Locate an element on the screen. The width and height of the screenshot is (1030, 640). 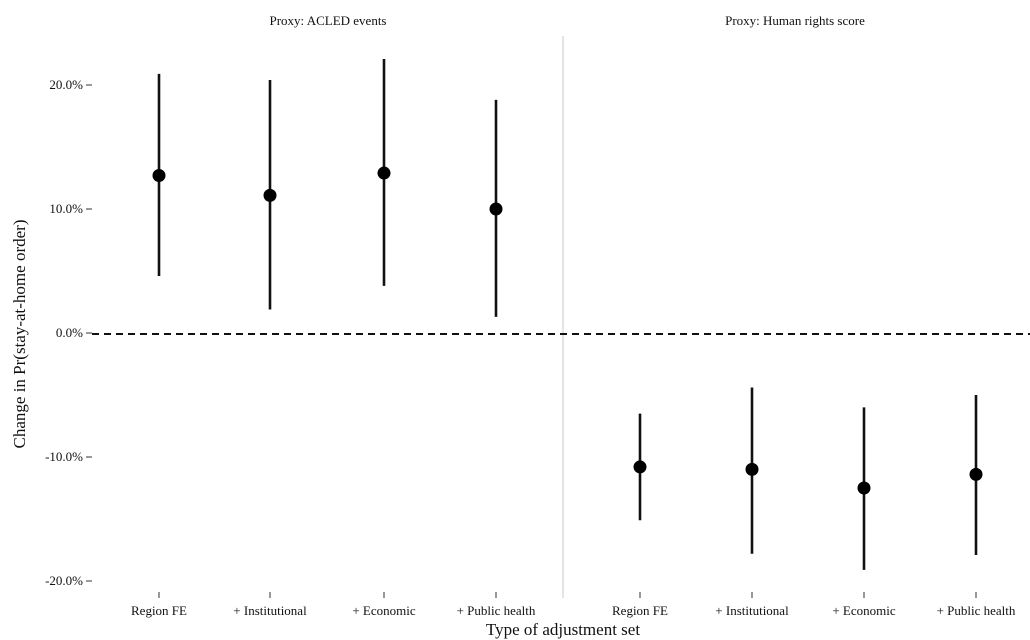
y-tick-label: -10.0% is located at coordinates (64, 456).